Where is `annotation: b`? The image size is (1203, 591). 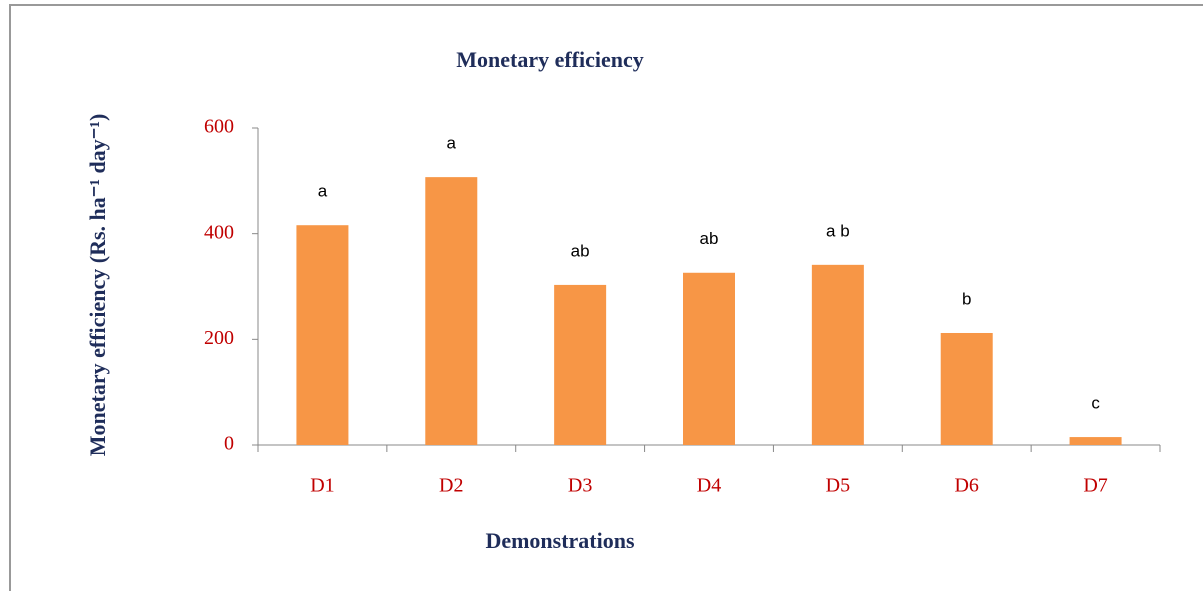
annotation: b is located at coordinates (966, 298).